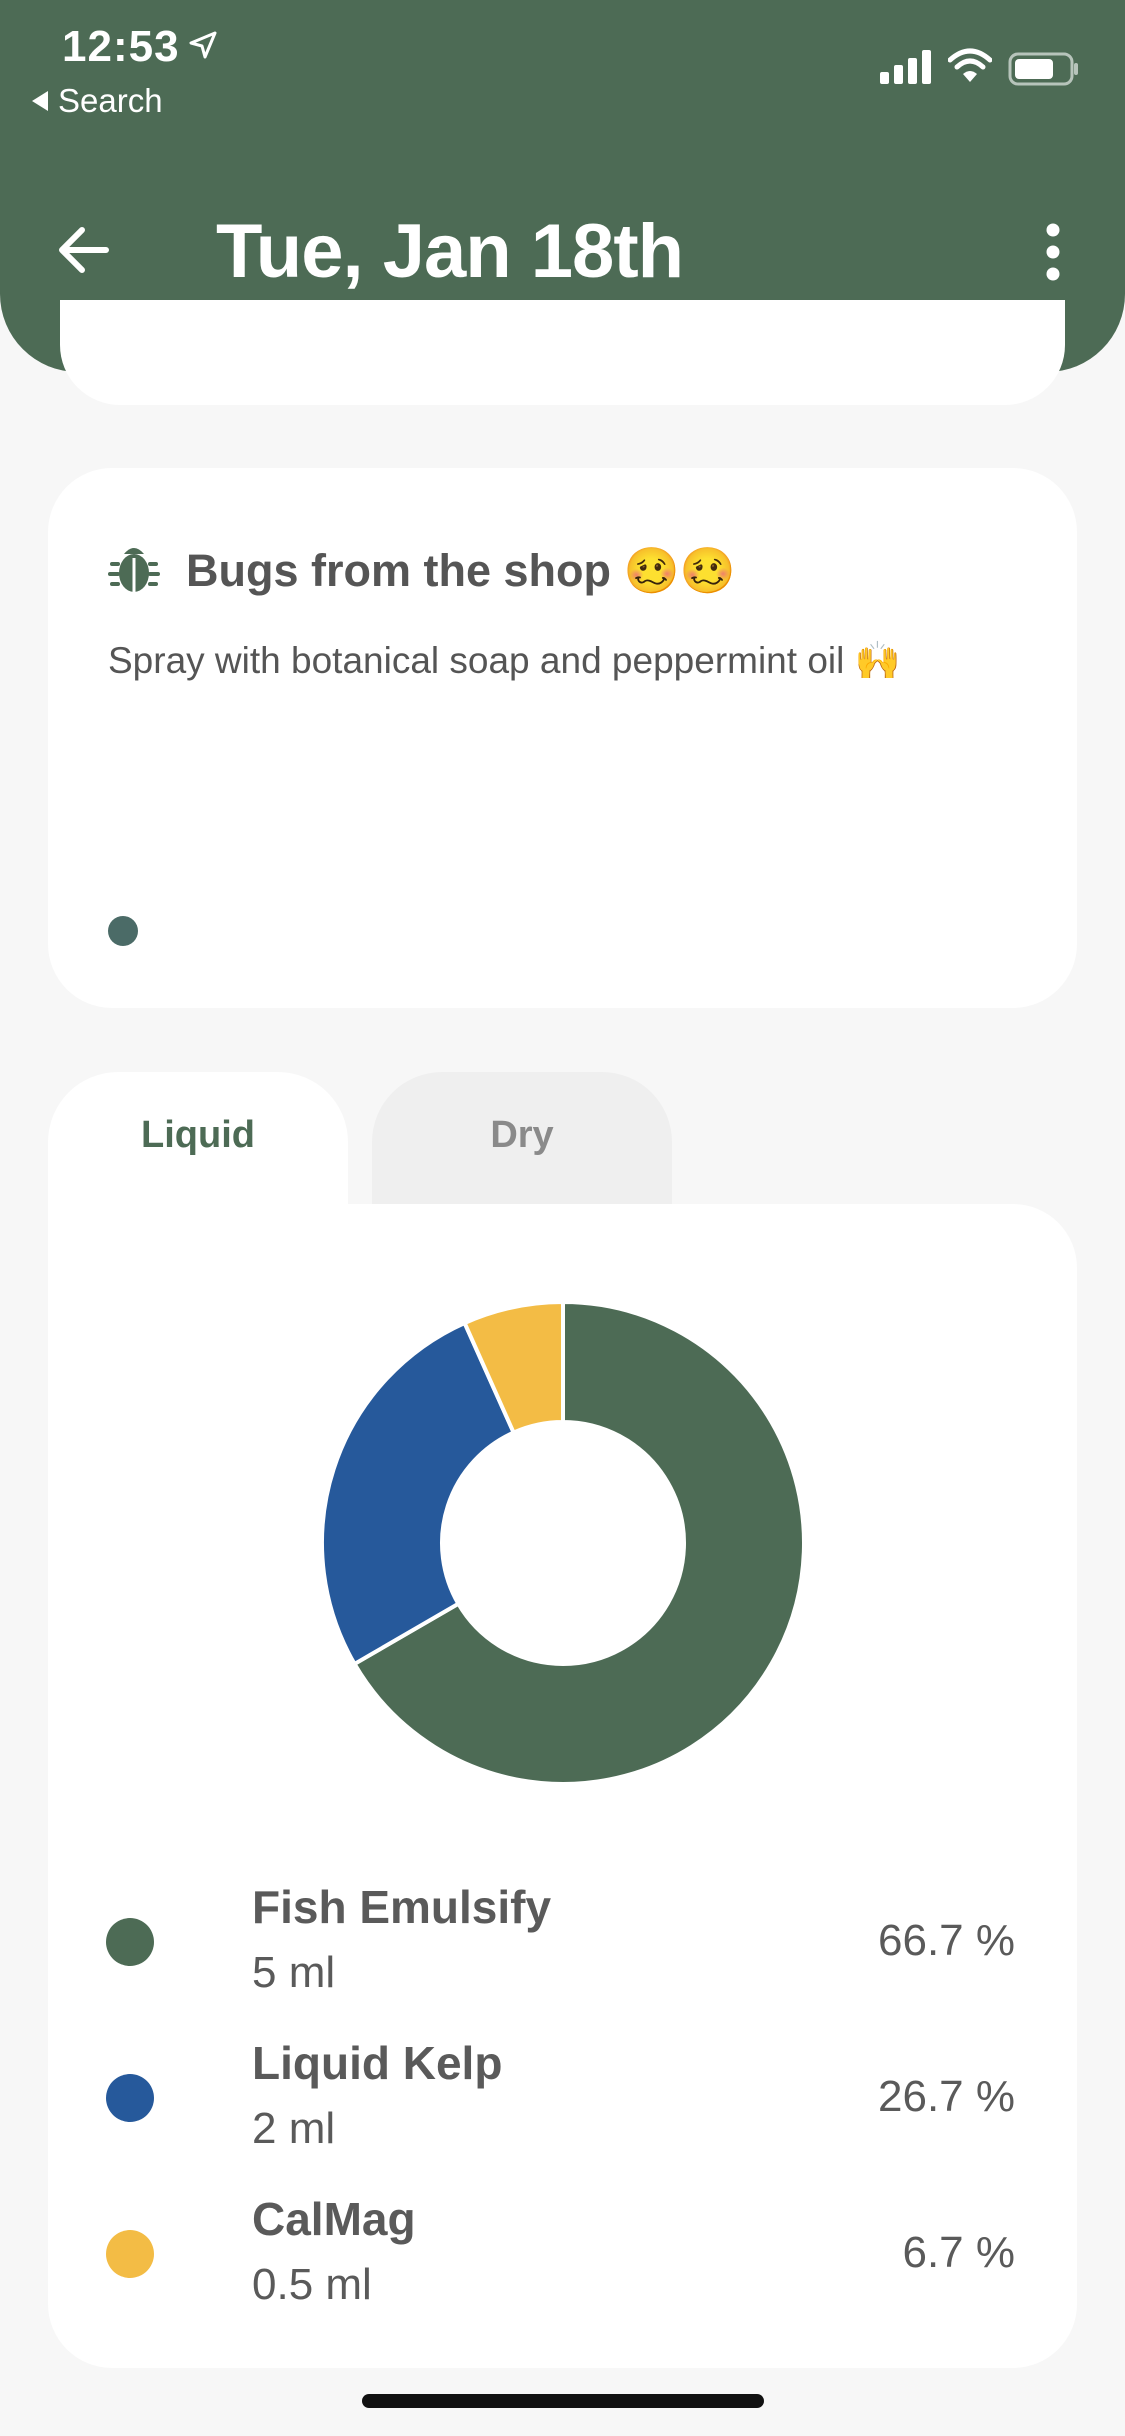 This screenshot has height=2436, width=1125. I want to click on back-triangle-icon, so click(40, 101).